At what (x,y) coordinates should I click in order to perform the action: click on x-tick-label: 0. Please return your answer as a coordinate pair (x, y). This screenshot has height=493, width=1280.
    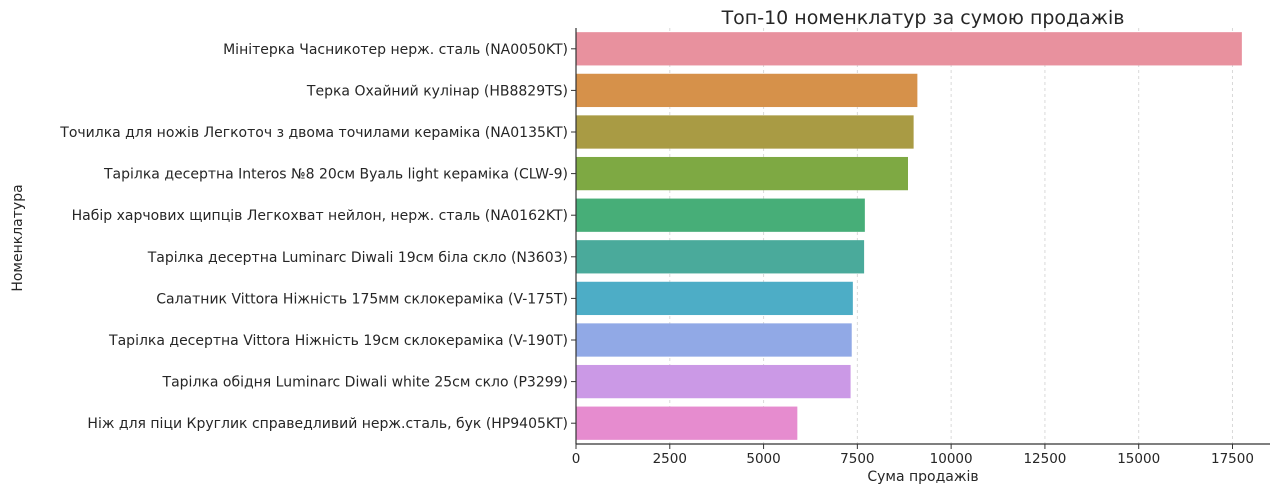
    Looking at the image, I should click on (576, 459).